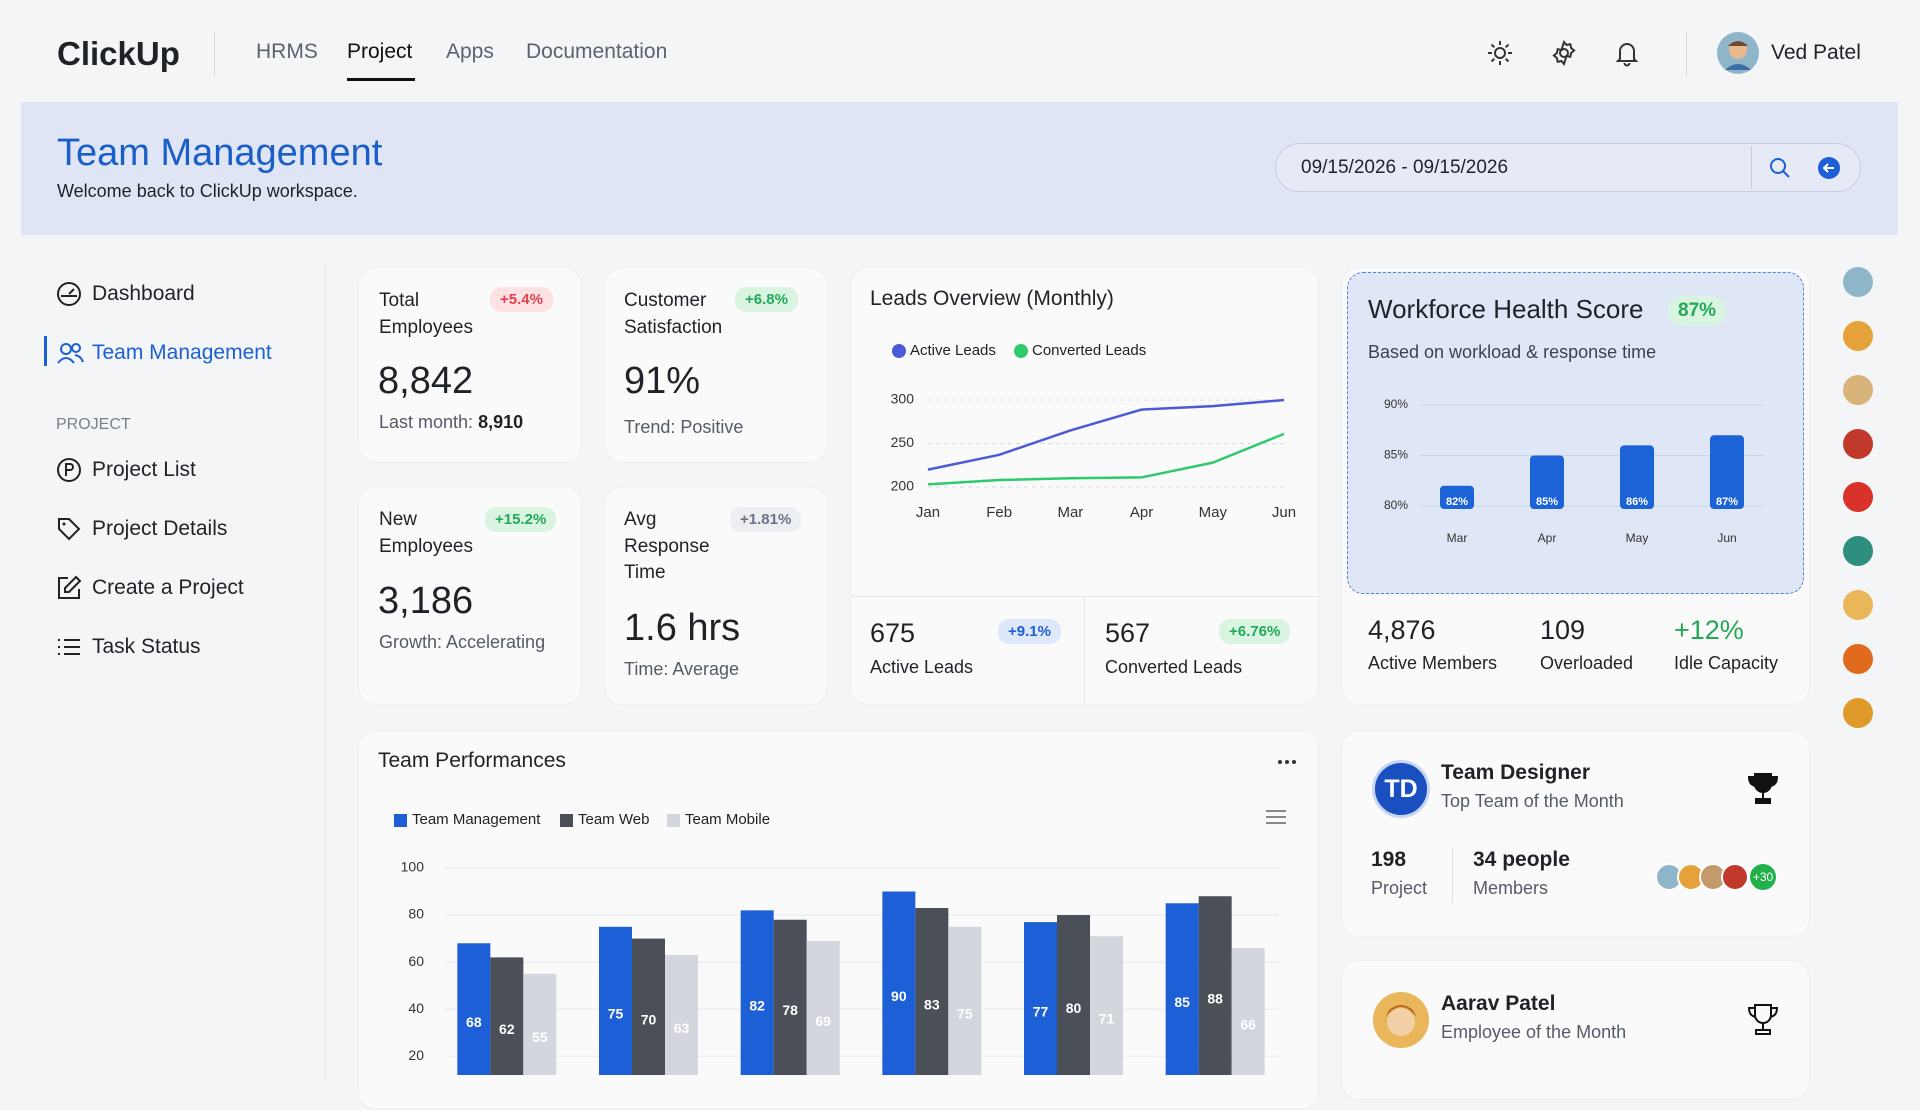 The height and width of the screenshot is (1110, 1920). What do you see at coordinates (220, 153) in the screenshot?
I see `page-title: Team Management` at bounding box center [220, 153].